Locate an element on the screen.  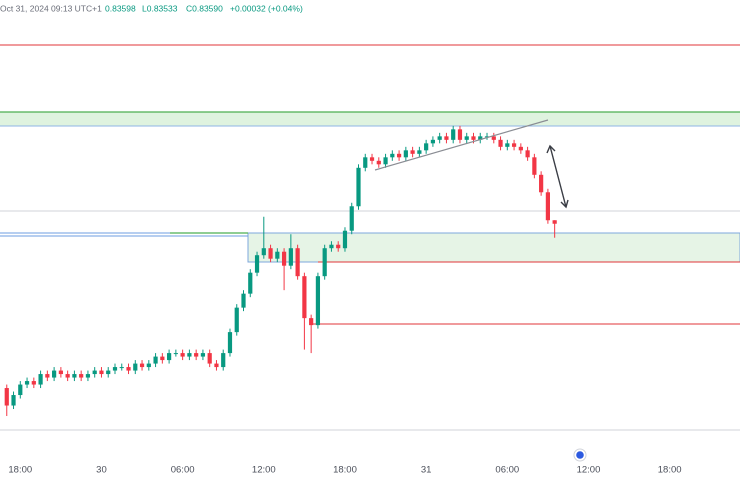
x-axis: 18:00 30 06:00 12:00 18:00 31 06:00 12:00 18:00 is located at coordinates (344, 470).